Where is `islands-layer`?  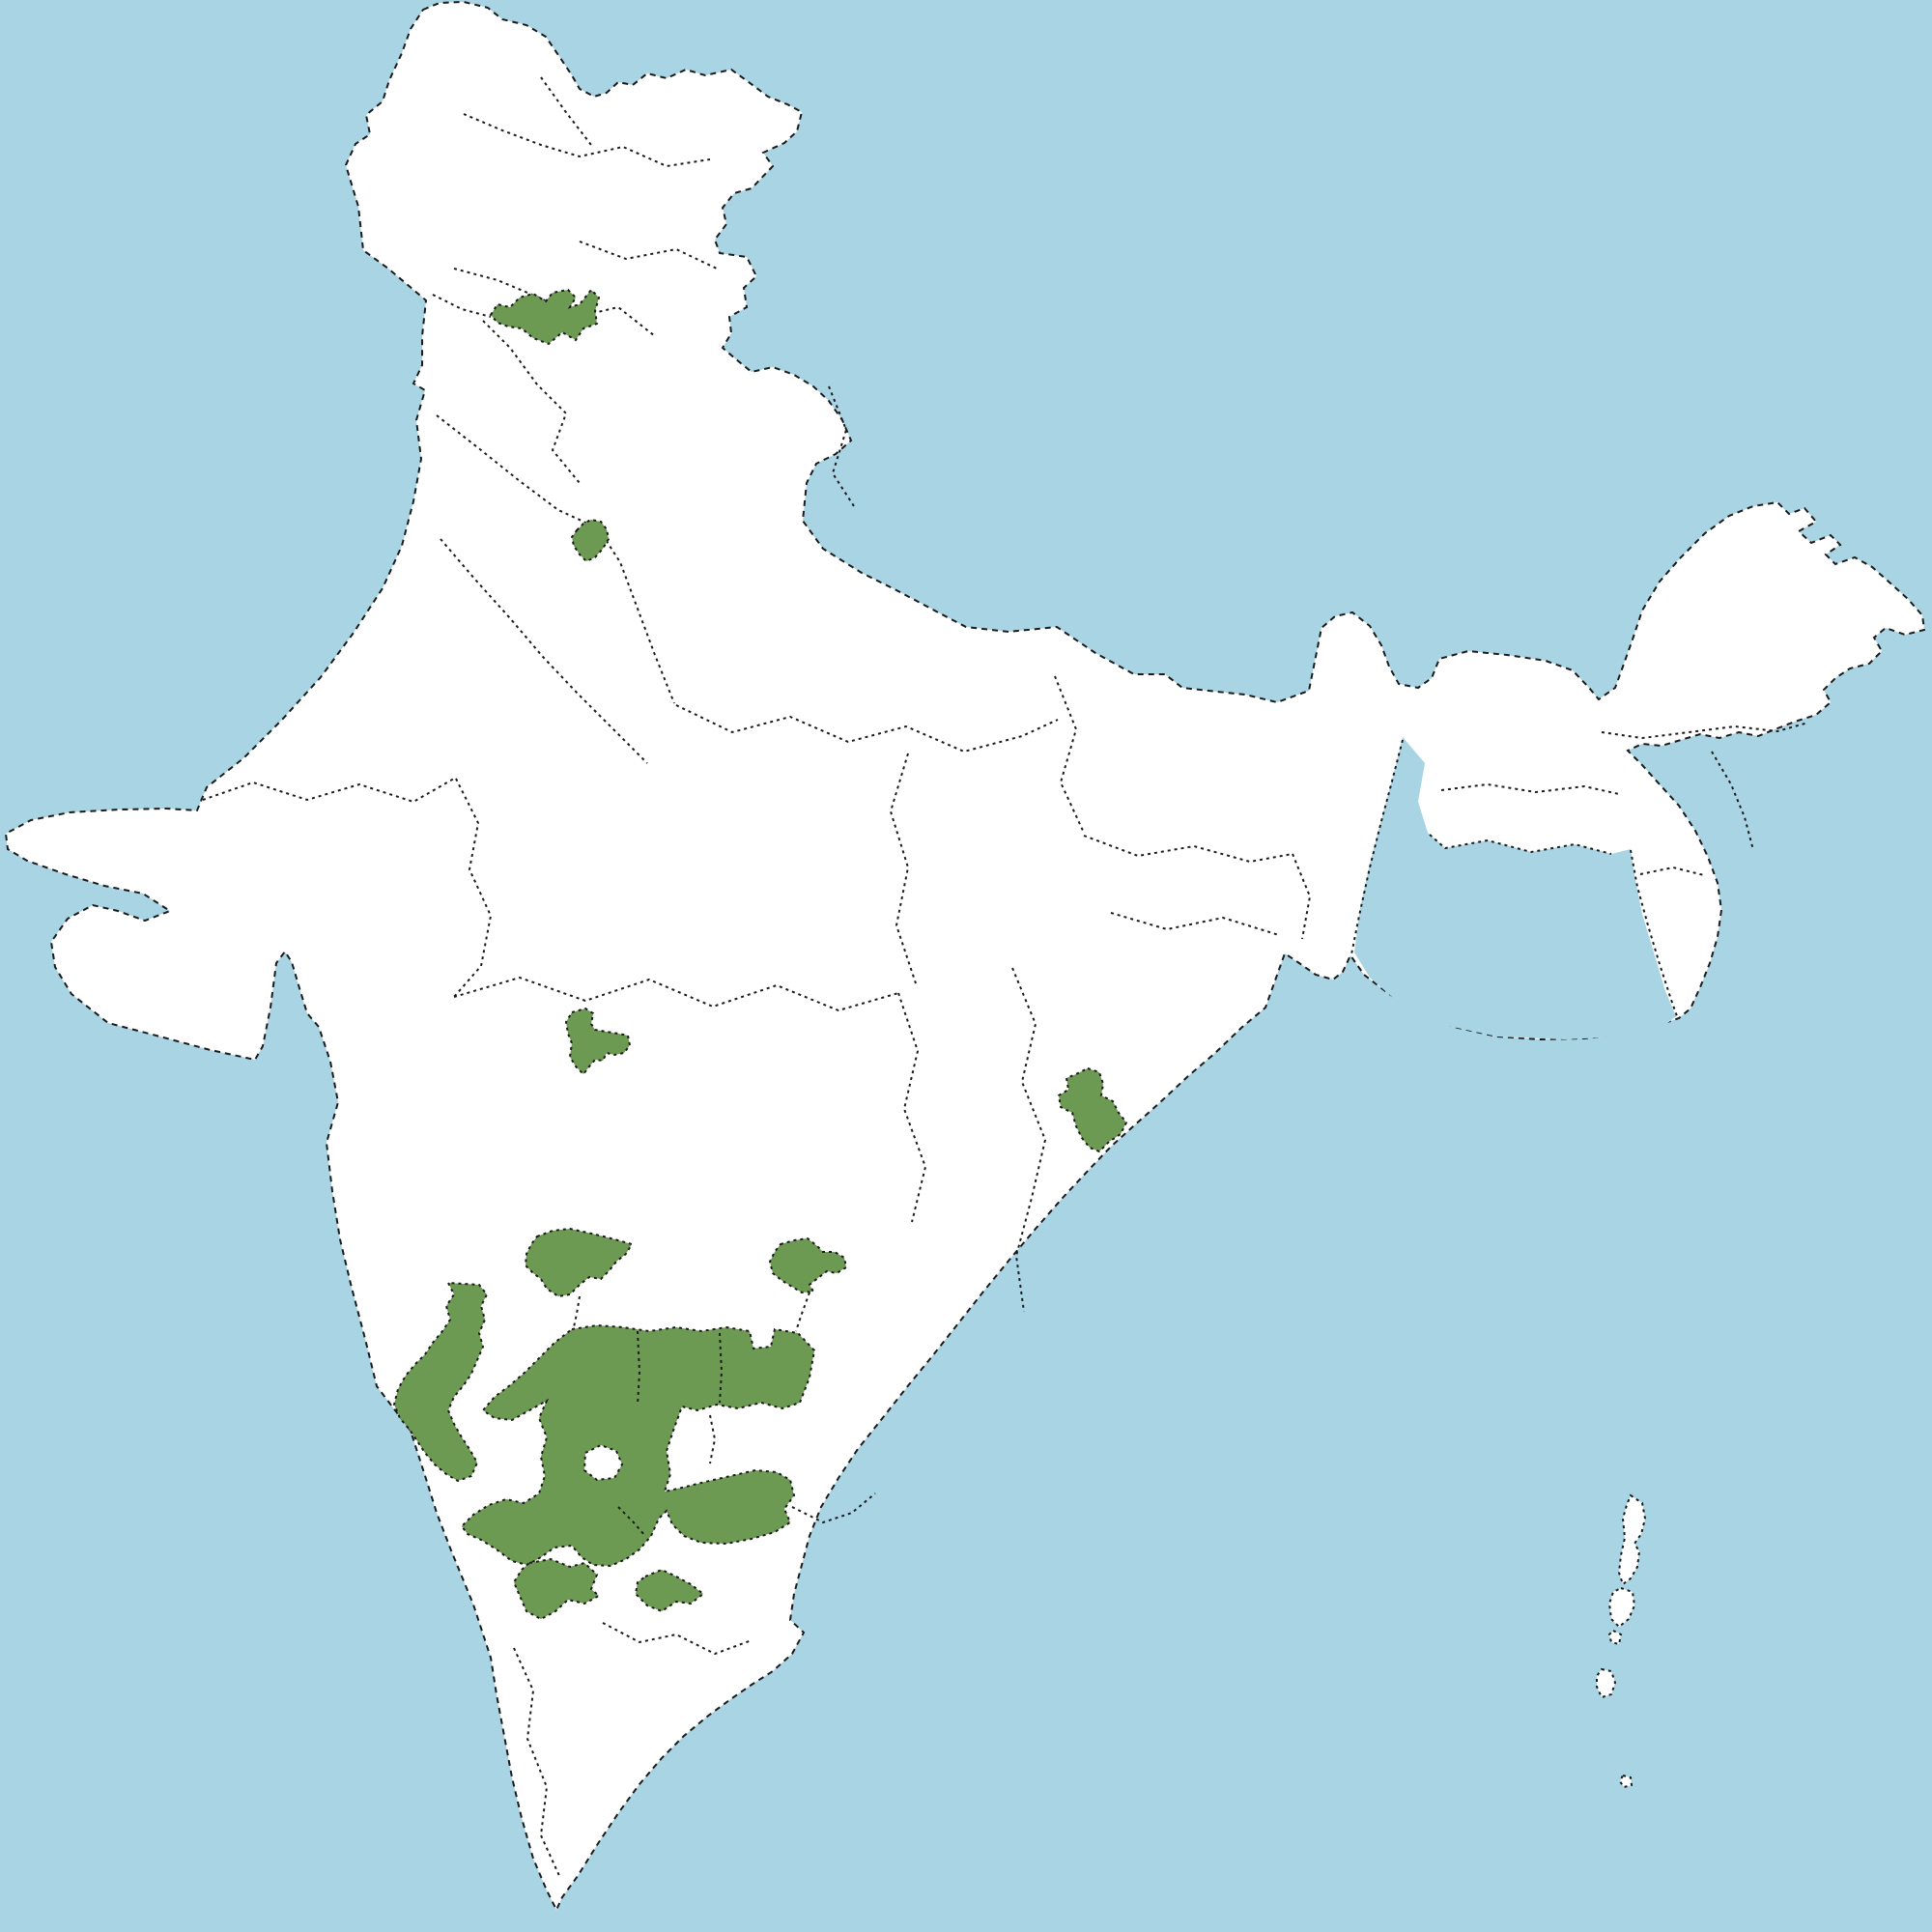
islands-layer is located at coordinates (1621, 1641).